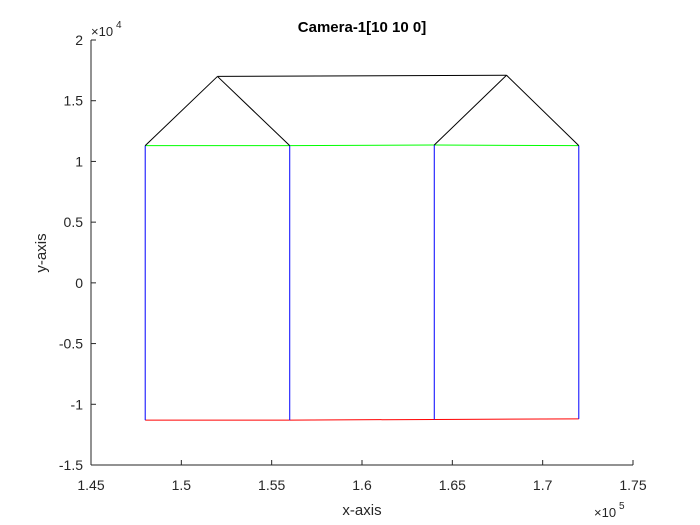 Image resolution: width=700 pixels, height=525 pixels. I want to click on x-tick-label: 1.45, so click(90, 485).